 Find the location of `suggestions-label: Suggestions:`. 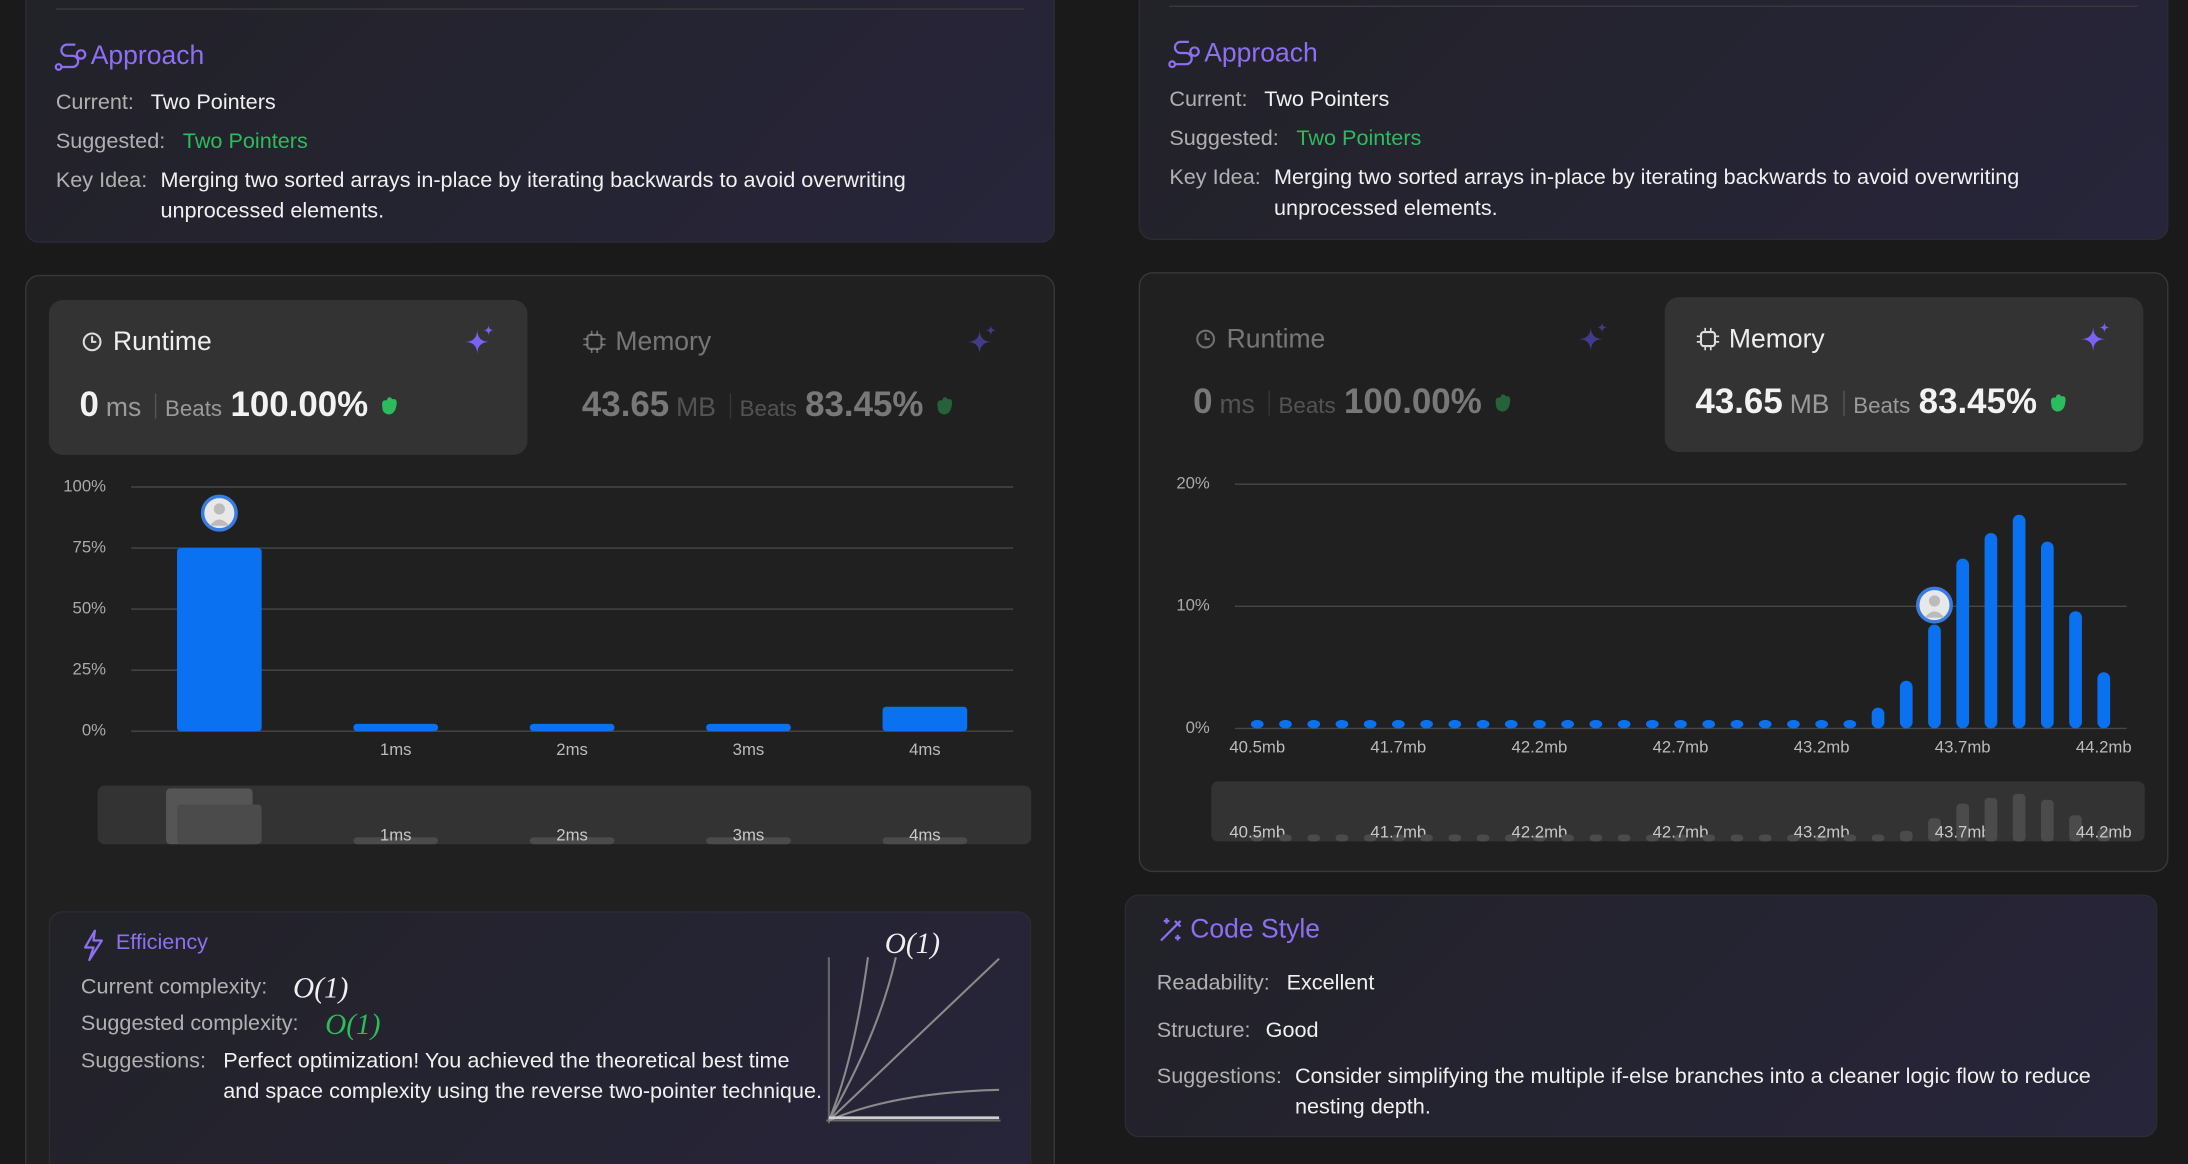

suggestions-label: Suggestions: is located at coordinates (143, 1061).